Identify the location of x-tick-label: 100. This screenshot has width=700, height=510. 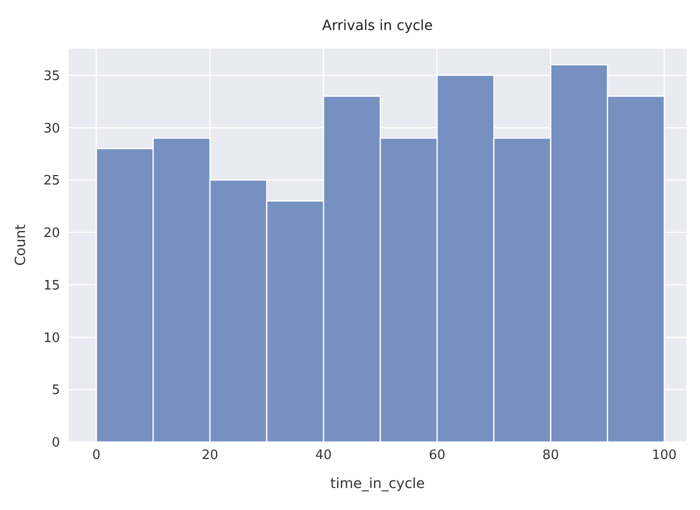
(664, 456).